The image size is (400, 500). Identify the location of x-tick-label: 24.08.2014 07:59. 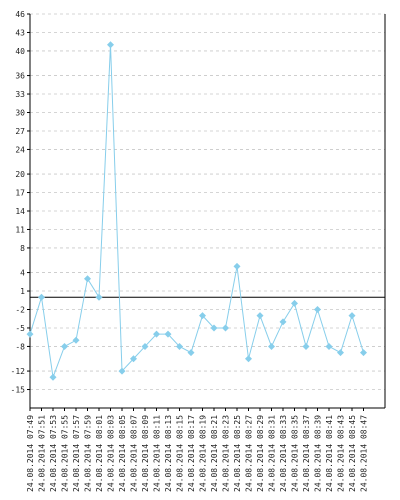
(88, 453).